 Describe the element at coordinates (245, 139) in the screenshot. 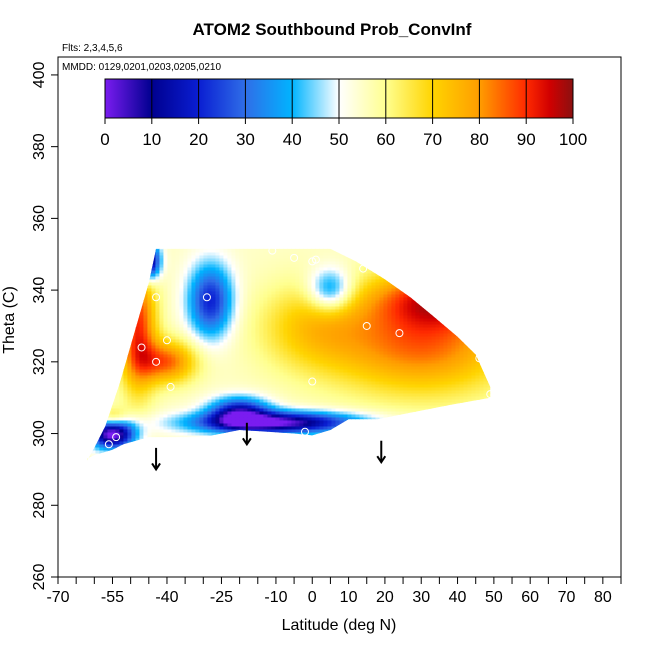

I see `colorbar-tick-label-3: 30` at that location.